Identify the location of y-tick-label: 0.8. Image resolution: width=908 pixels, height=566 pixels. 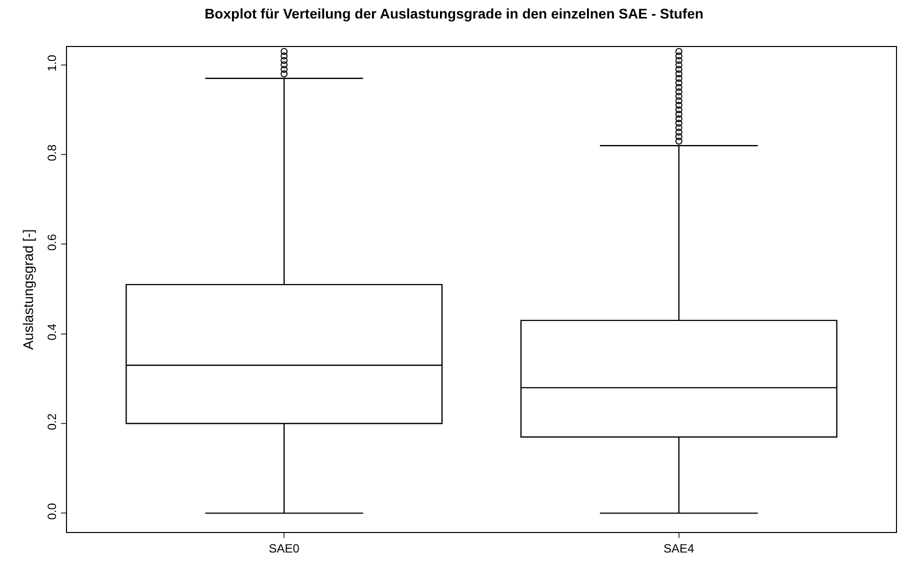
(52, 153).